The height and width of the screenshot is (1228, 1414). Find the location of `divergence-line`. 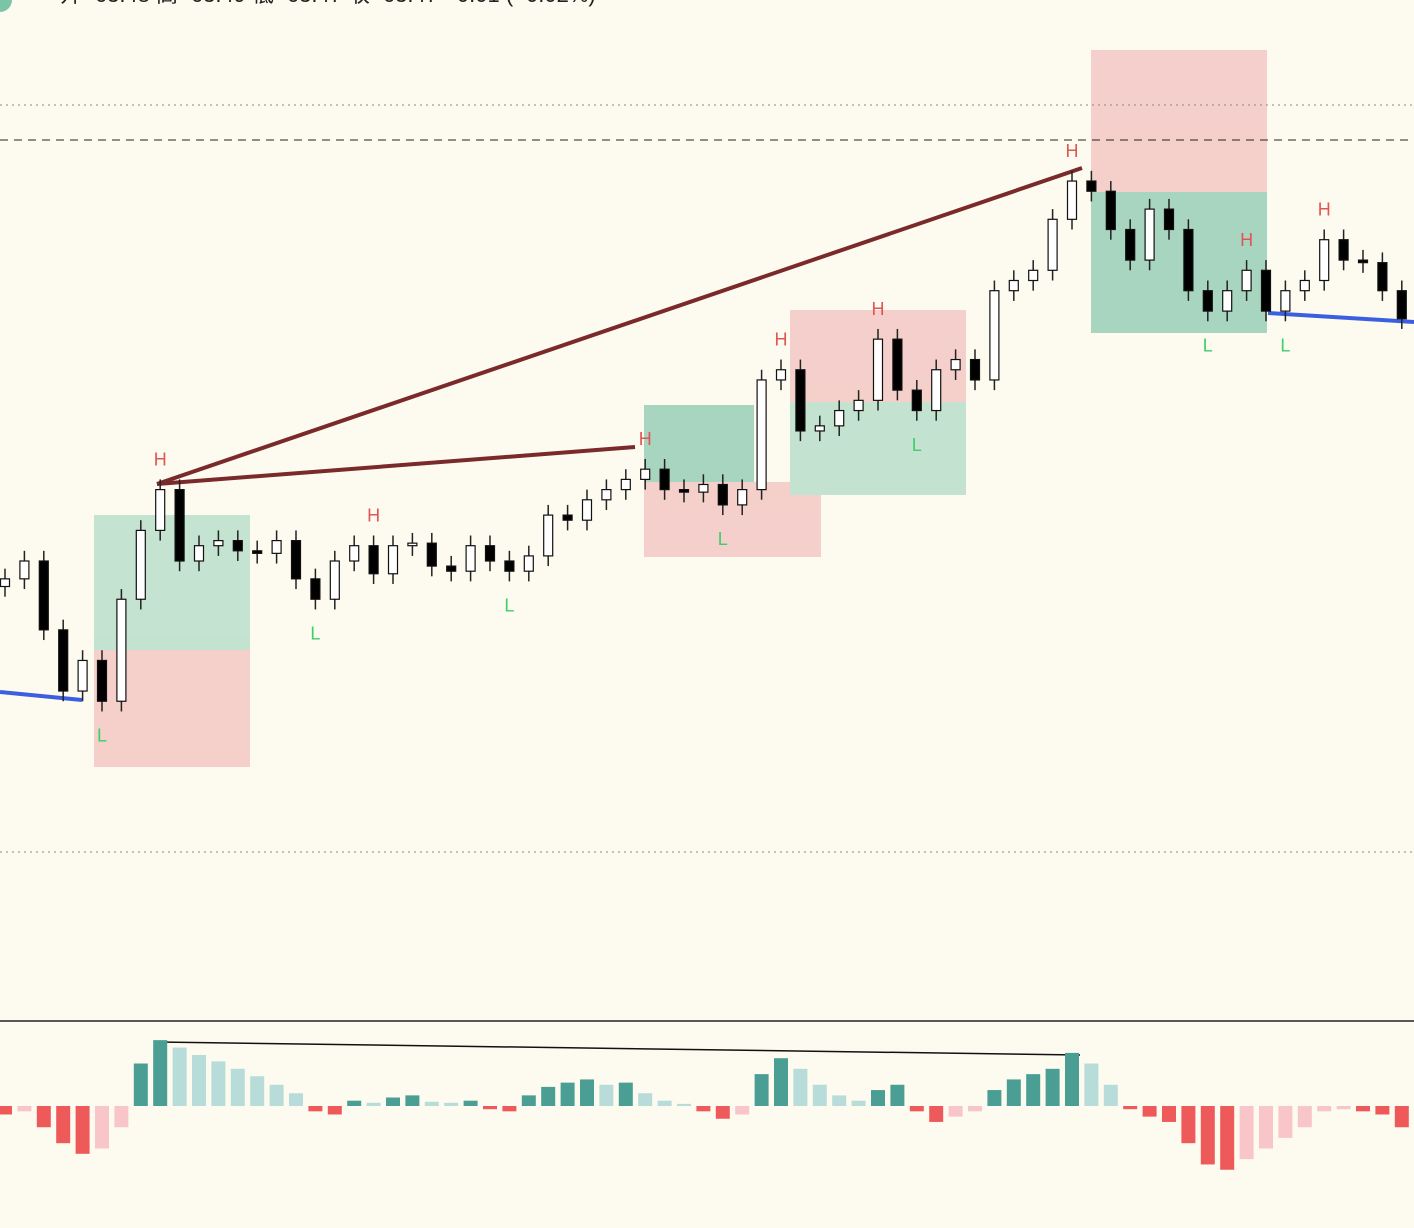

divergence-line is located at coordinates (619, 1048).